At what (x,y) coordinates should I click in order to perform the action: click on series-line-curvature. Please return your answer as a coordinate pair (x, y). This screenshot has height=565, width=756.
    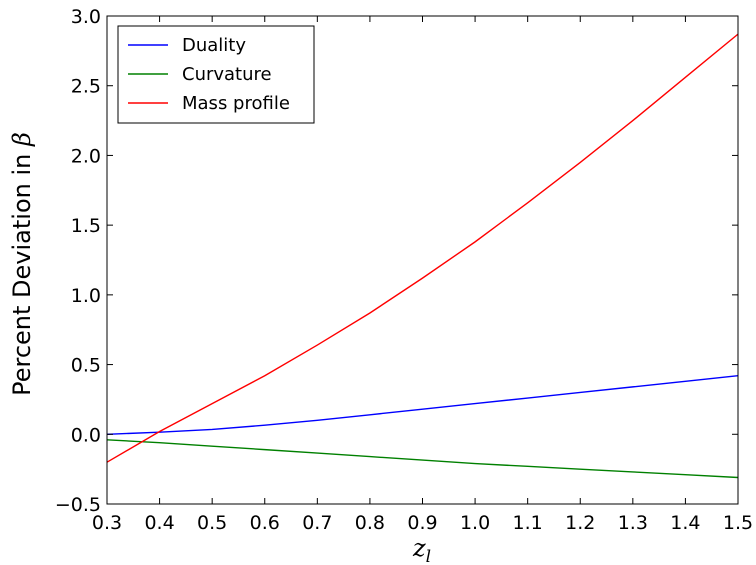
    Looking at the image, I should click on (422, 459).